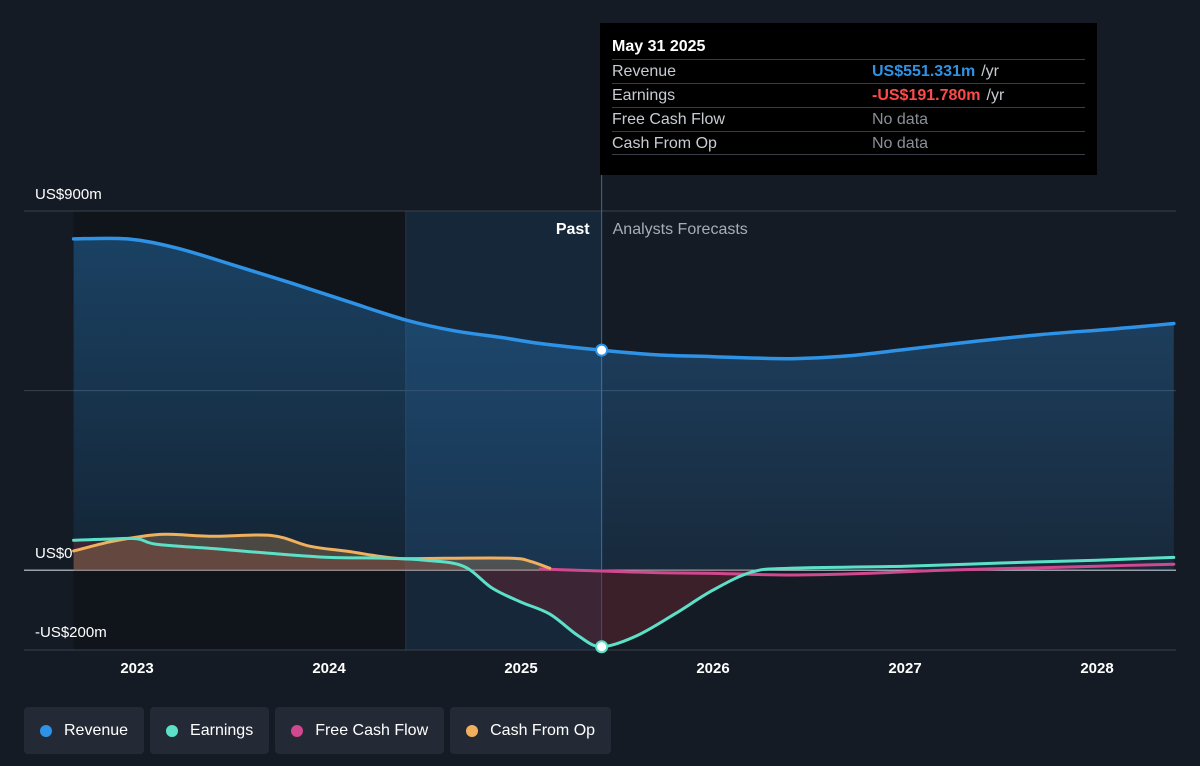  Describe the element at coordinates (848, 119) in the screenshot. I see `tooltip-row-free-cash-flow: Free Cash Flow No data` at that location.